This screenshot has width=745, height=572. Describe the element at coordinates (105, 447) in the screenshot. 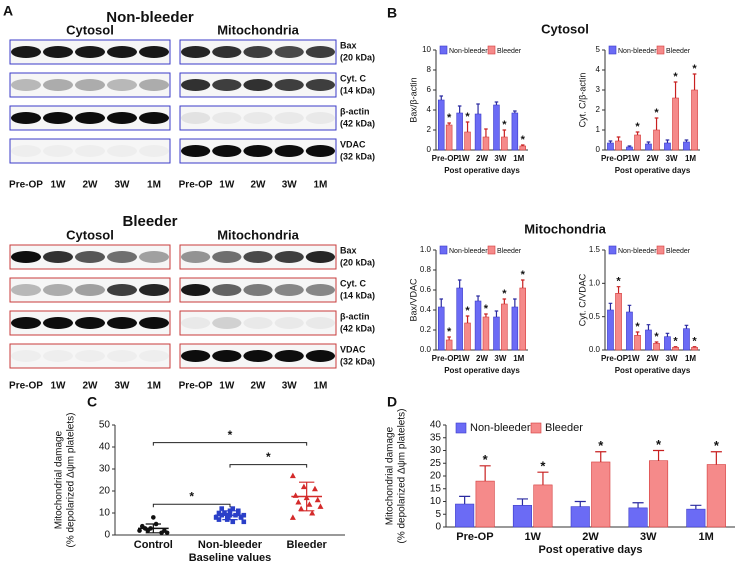

I see `y-tick-label: 40` at that location.